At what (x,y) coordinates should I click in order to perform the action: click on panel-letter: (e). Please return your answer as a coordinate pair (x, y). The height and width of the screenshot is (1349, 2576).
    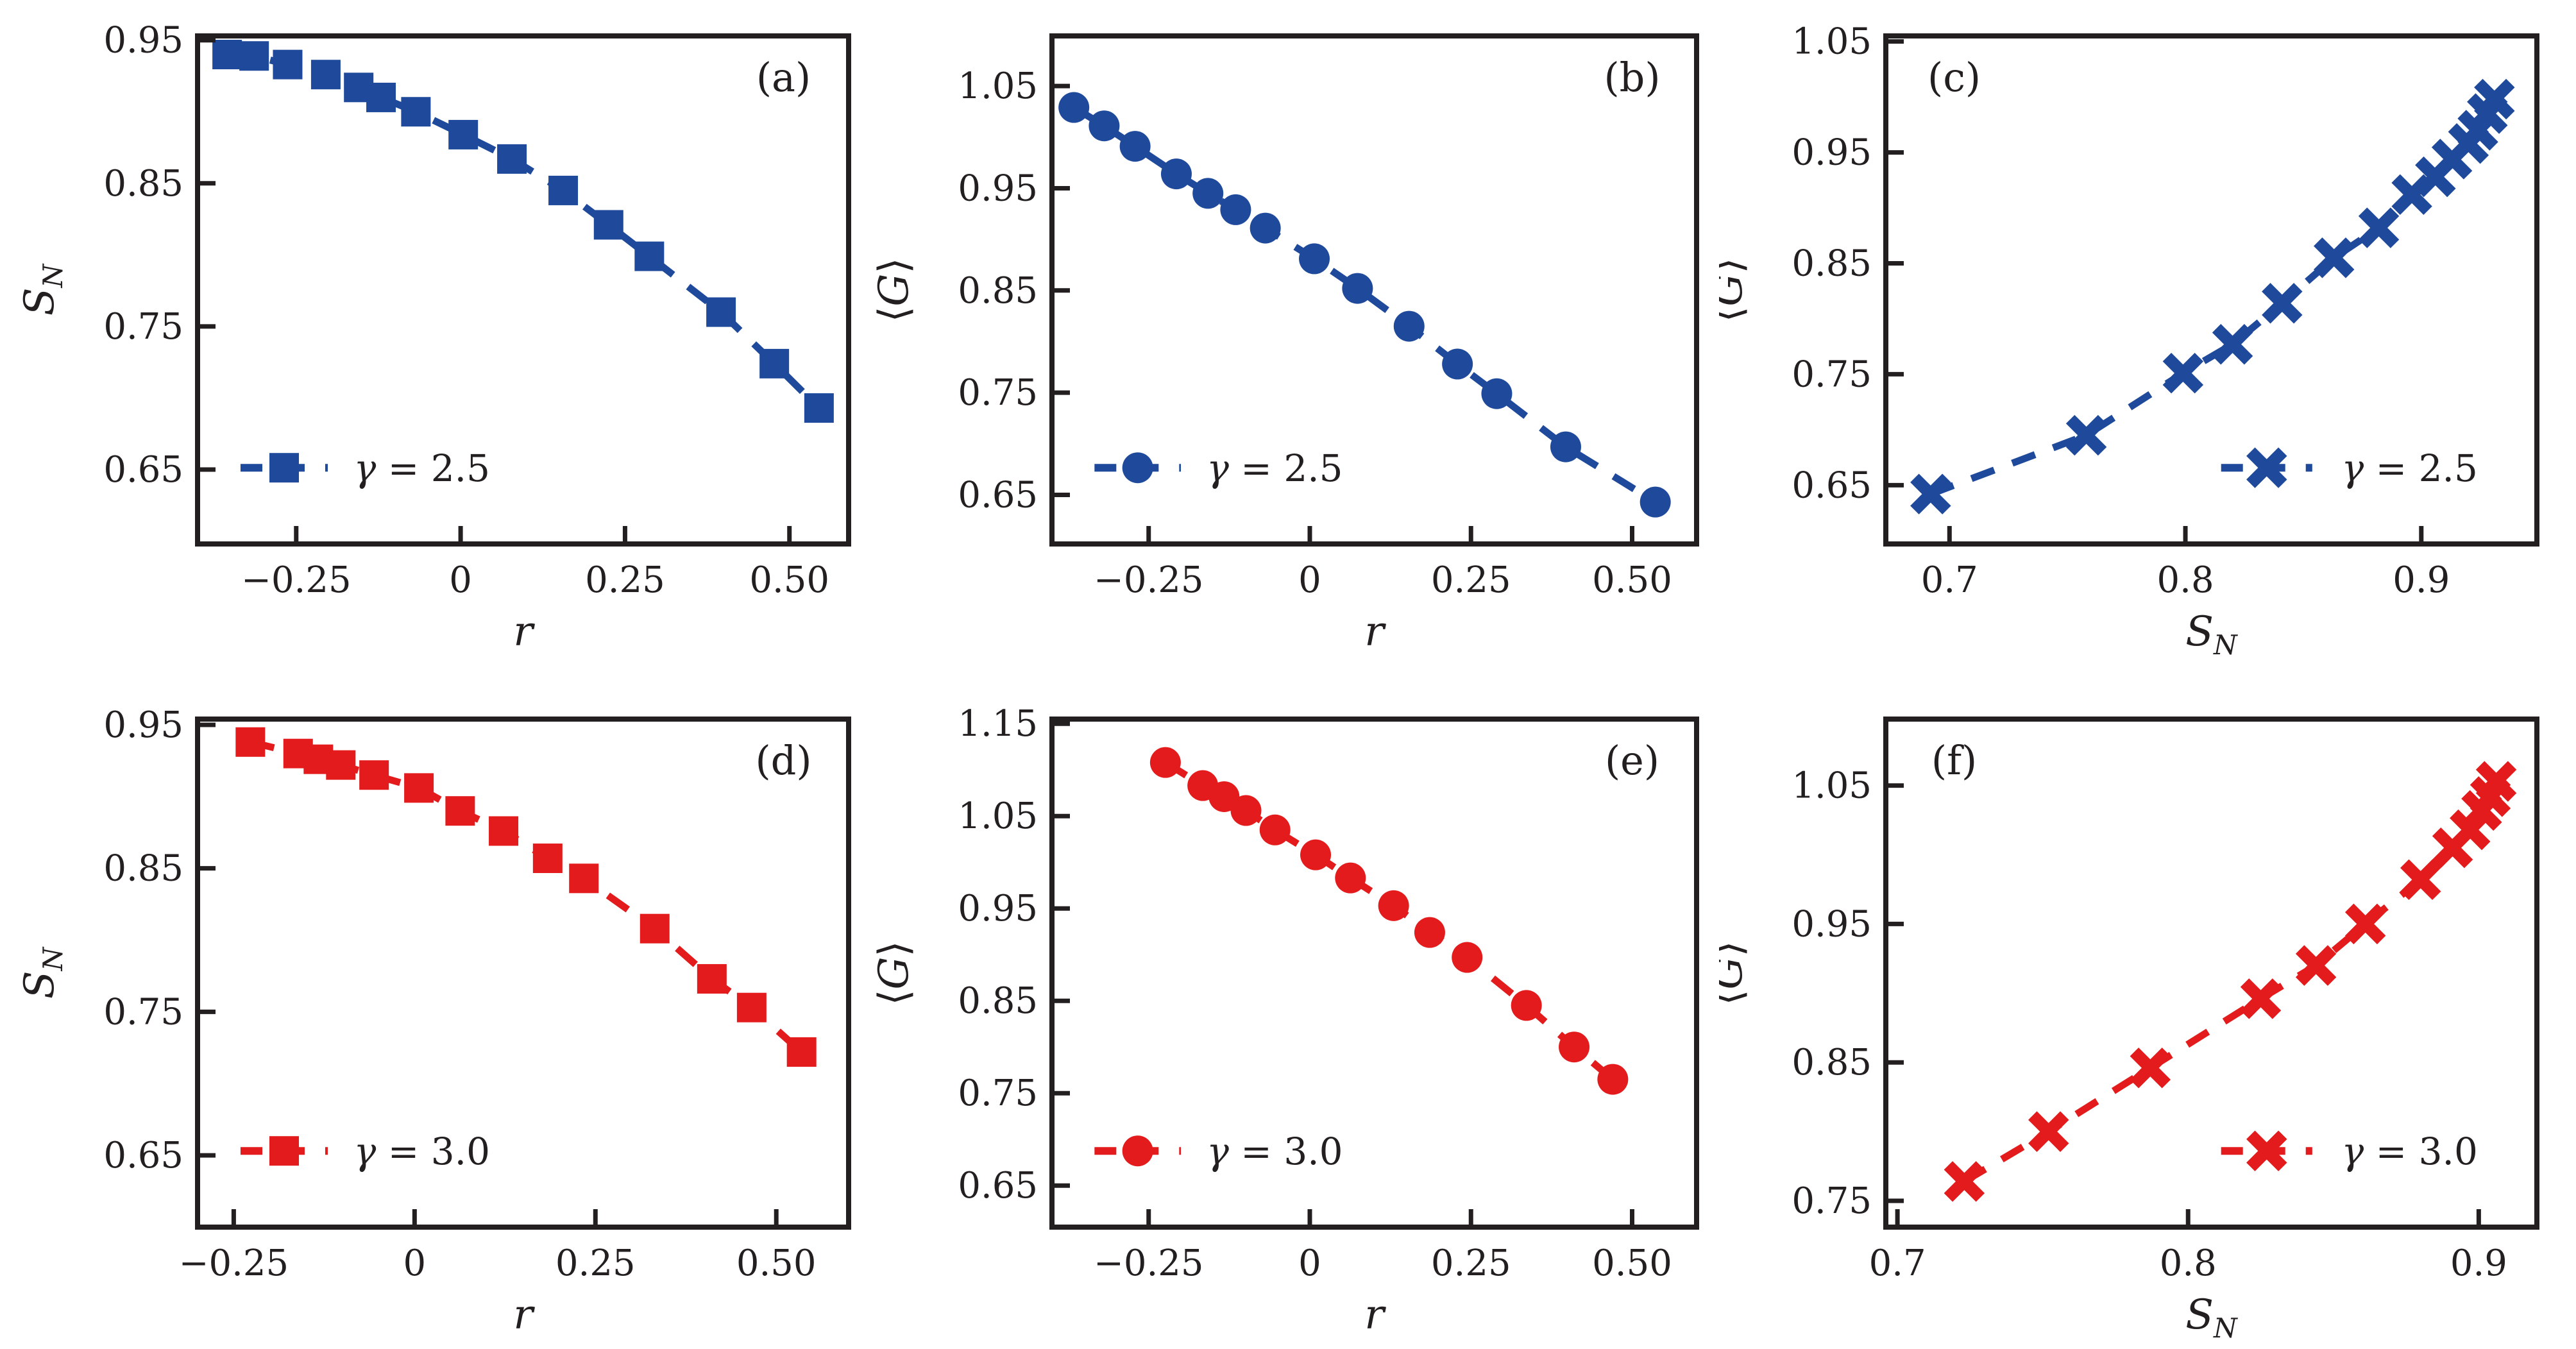
    Looking at the image, I should click on (1632, 760).